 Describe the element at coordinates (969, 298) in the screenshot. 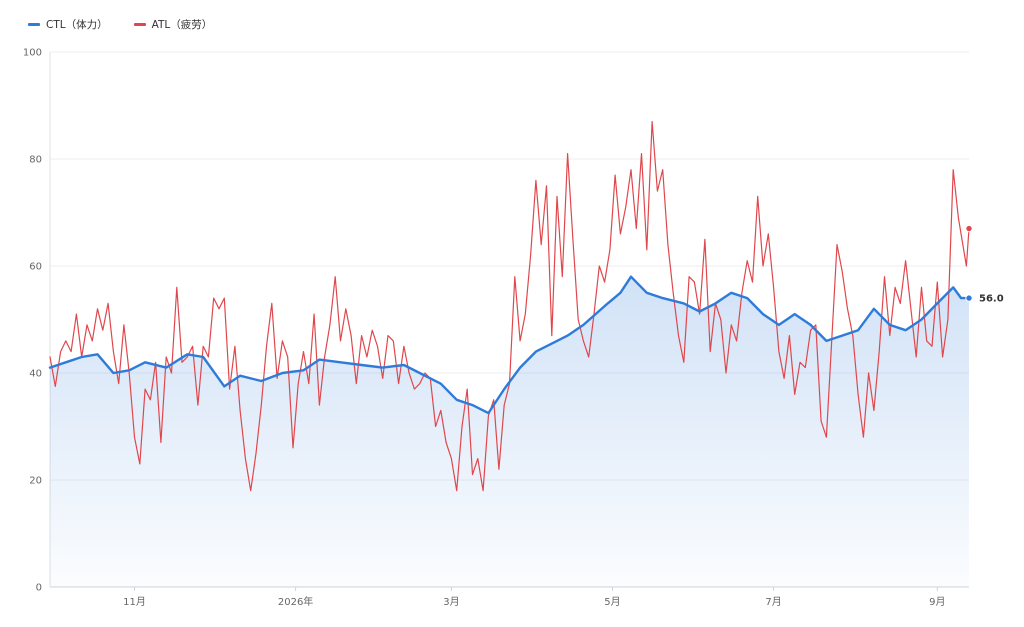

I see `ctl-end-point` at that location.